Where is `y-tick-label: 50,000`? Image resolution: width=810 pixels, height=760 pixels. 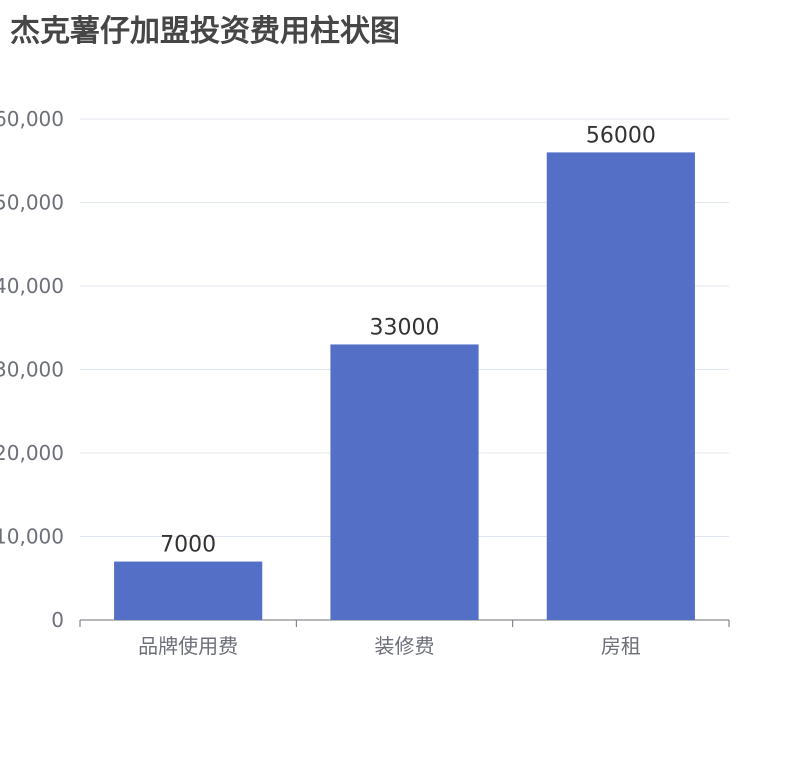 y-tick-label: 50,000 is located at coordinates (32, 203).